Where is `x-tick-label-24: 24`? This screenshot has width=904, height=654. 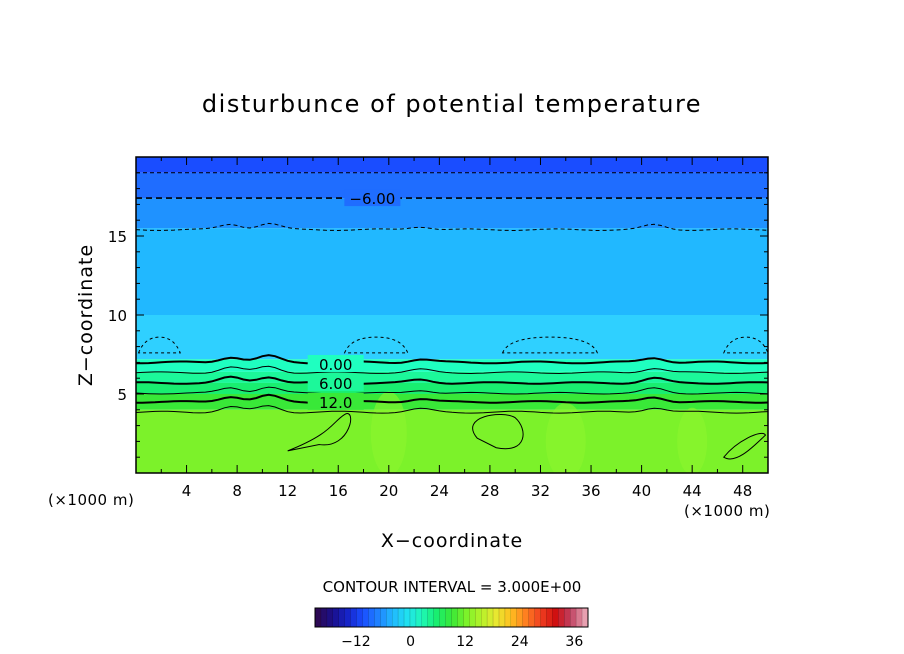
x-tick-label-24: 24 is located at coordinates (439, 491).